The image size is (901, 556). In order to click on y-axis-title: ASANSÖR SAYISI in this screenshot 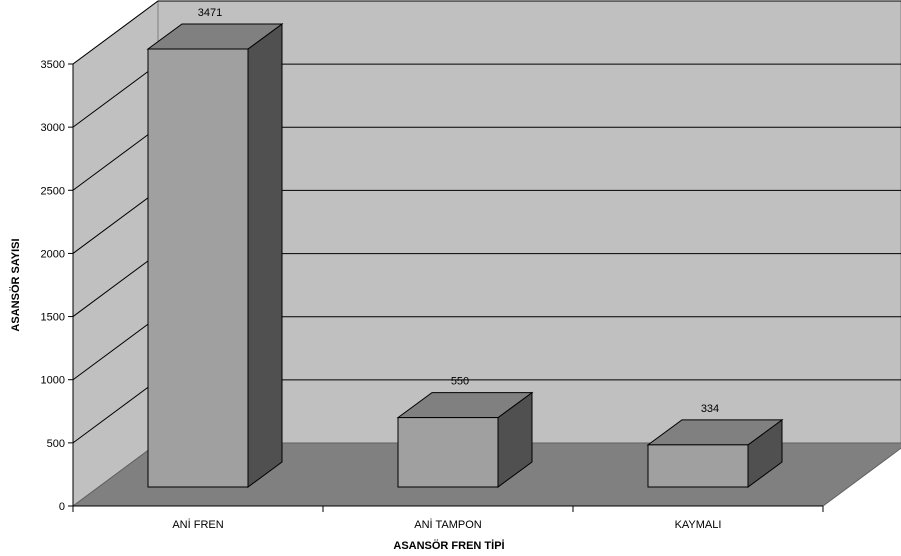, I will do `click(15, 284)`.